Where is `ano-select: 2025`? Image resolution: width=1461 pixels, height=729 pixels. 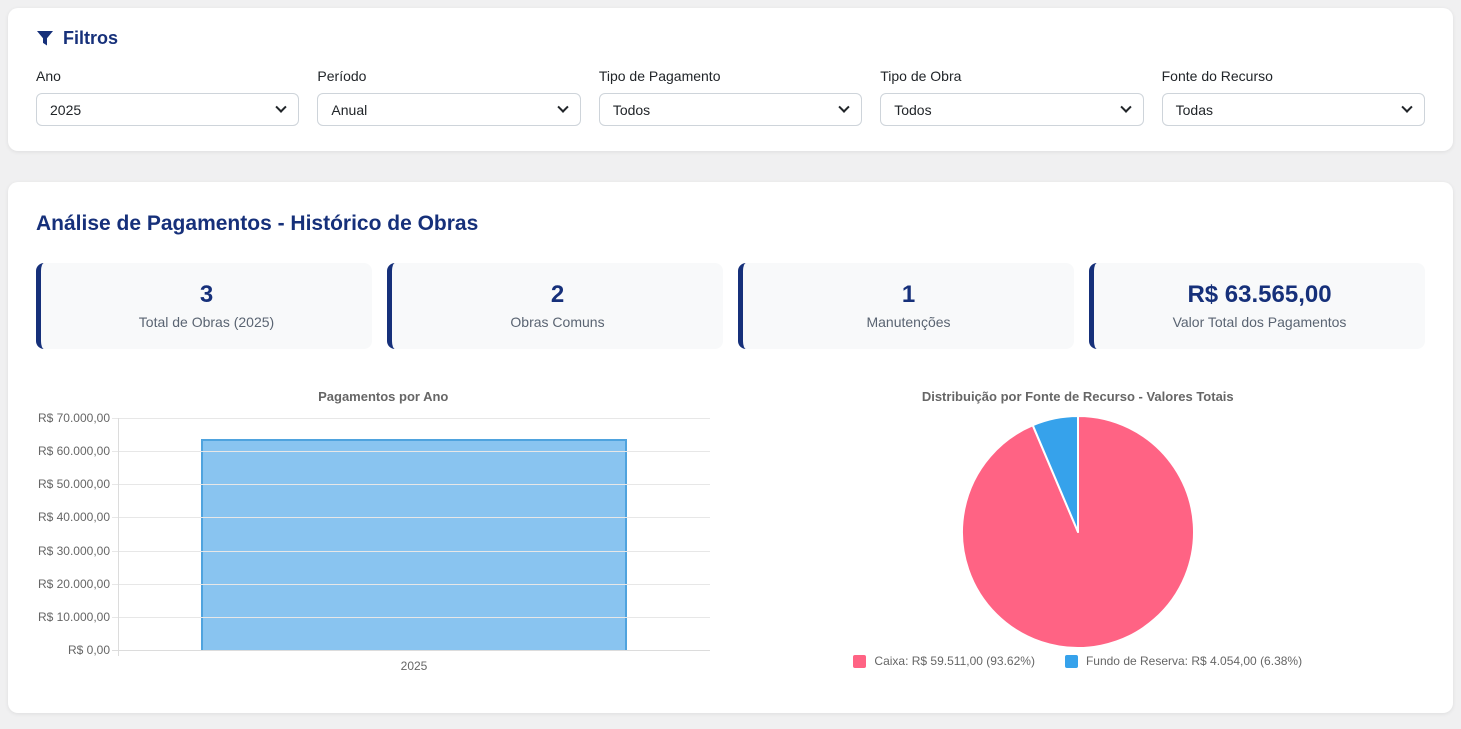 ano-select: 2025 is located at coordinates (168, 109).